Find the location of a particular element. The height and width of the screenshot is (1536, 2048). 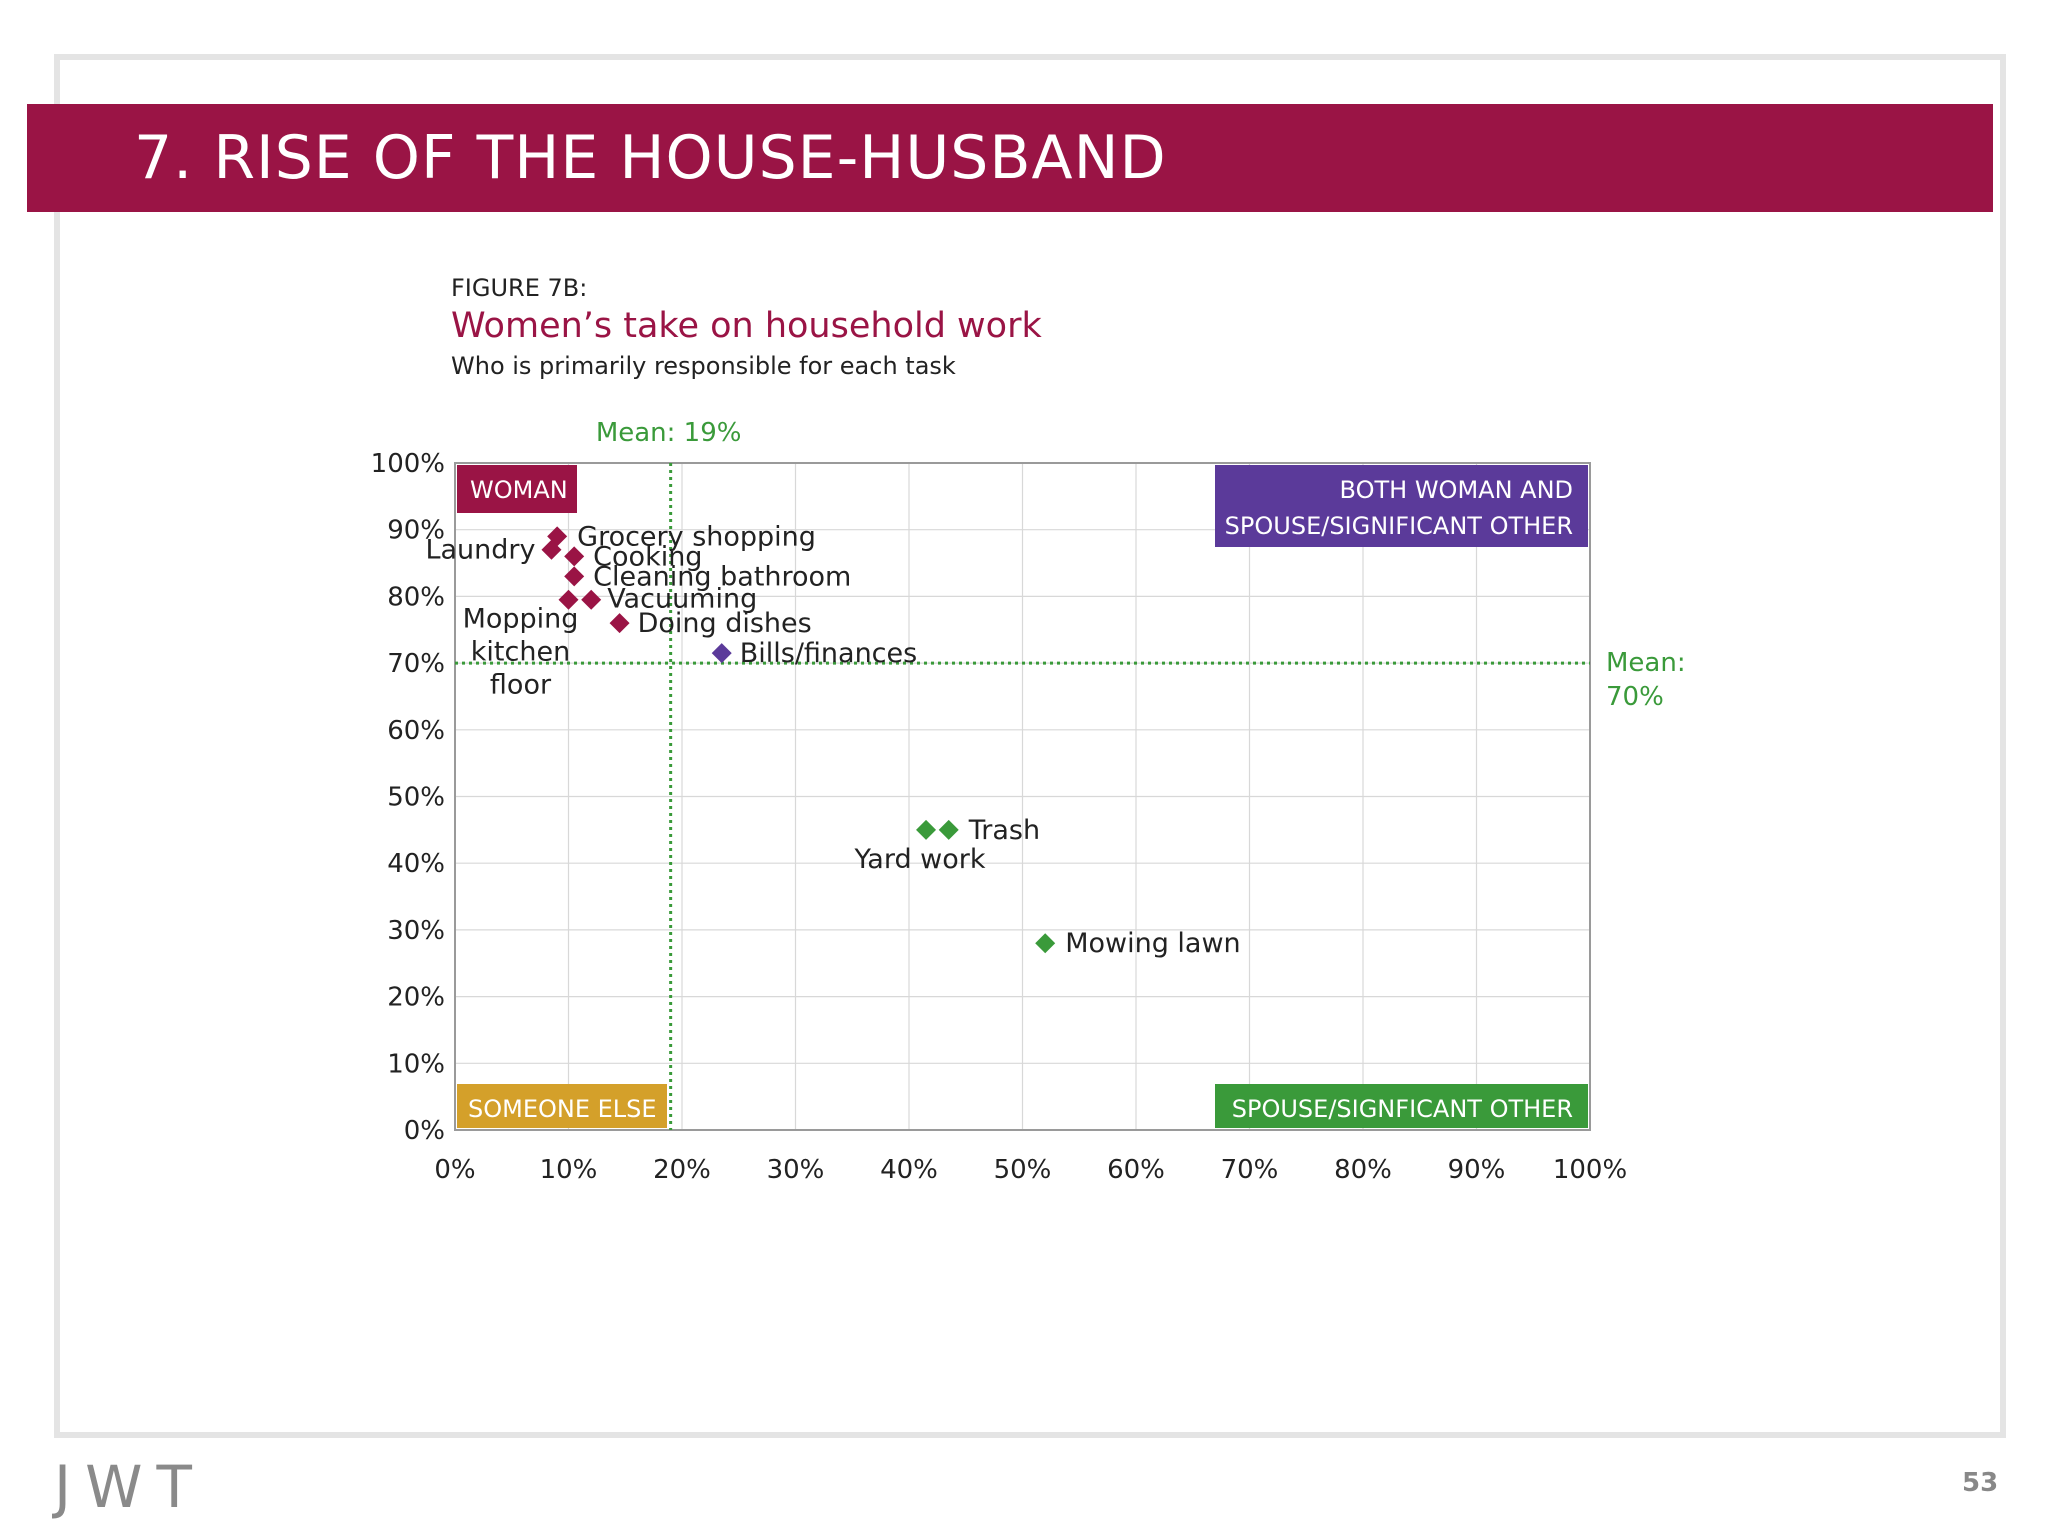

quadrant-woman-label: WOMAN is located at coordinates (519, 490).